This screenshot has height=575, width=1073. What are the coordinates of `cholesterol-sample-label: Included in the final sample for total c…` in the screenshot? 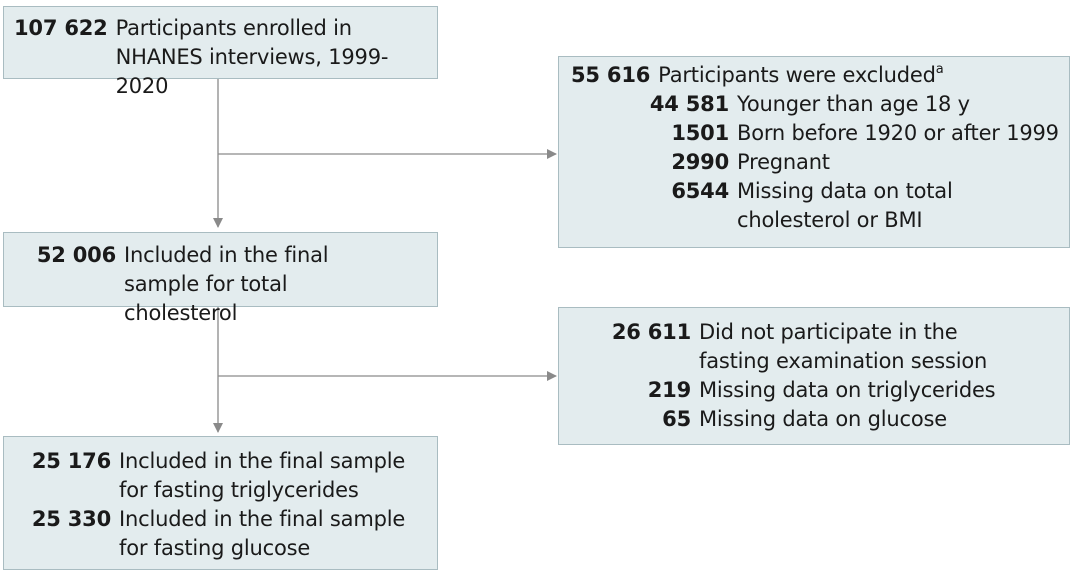 It's located at (226, 284).